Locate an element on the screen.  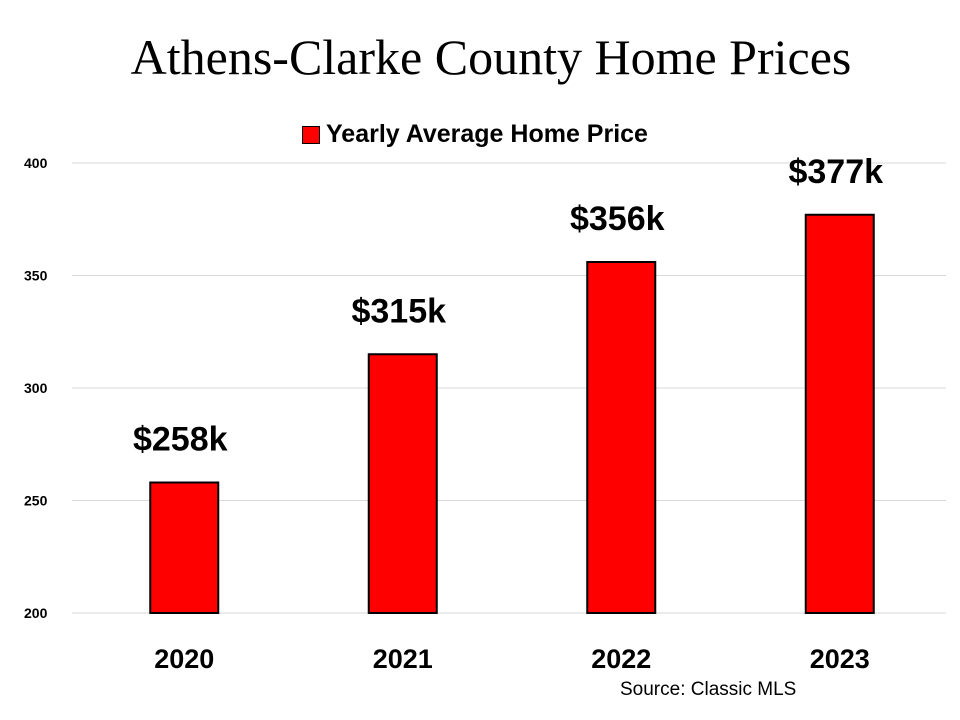
data-label: $315k is located at coordinates (398, 311).